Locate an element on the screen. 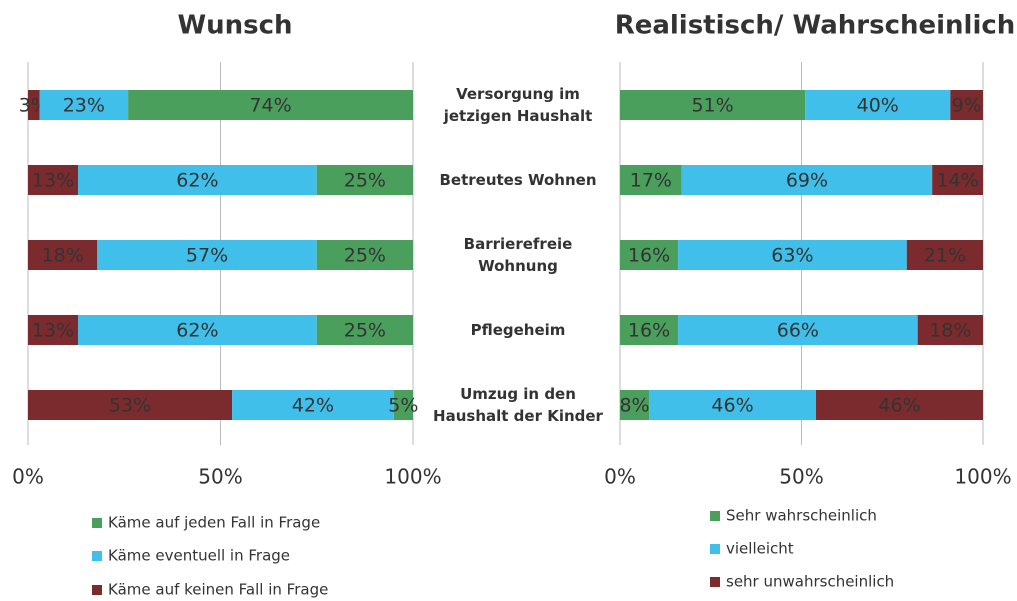 Image resolution: width=1017 pixels, height=601 pixels. data-label: 51% is located at coordinates (712, 106).